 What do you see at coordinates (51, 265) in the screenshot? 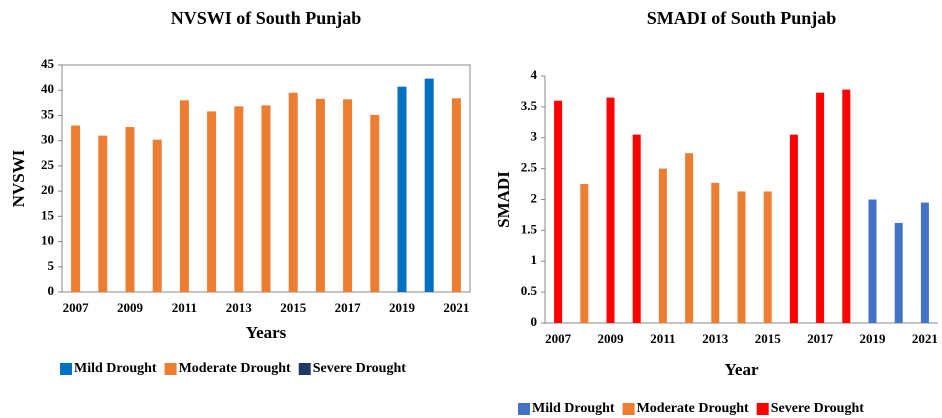
I see `y-tick-label: 5` at bounding box center [51, 265].